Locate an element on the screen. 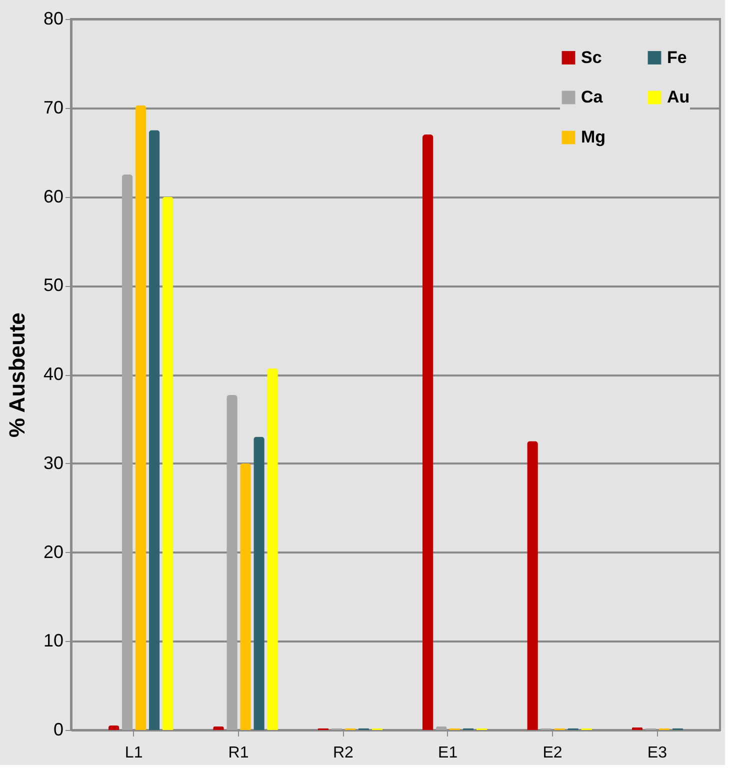 This screenshot has height=771, width=730. x-tick-label: E3 is located at coordinates (657, 753).